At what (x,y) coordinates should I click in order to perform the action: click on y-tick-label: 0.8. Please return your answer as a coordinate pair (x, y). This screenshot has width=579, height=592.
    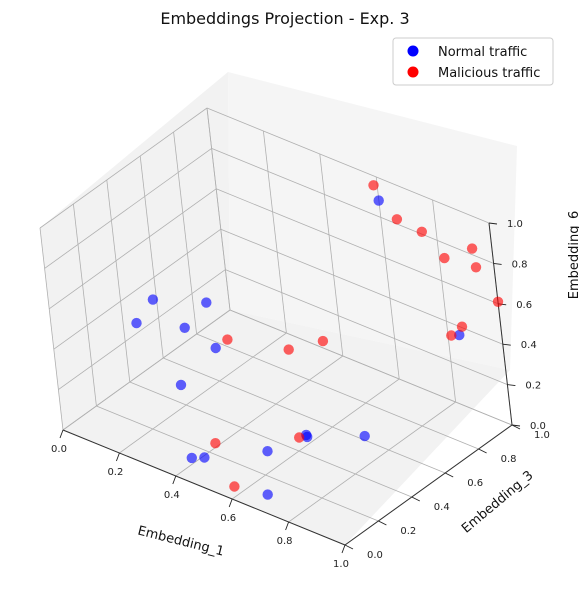
    Looking at the image, I should click on (509, 459).